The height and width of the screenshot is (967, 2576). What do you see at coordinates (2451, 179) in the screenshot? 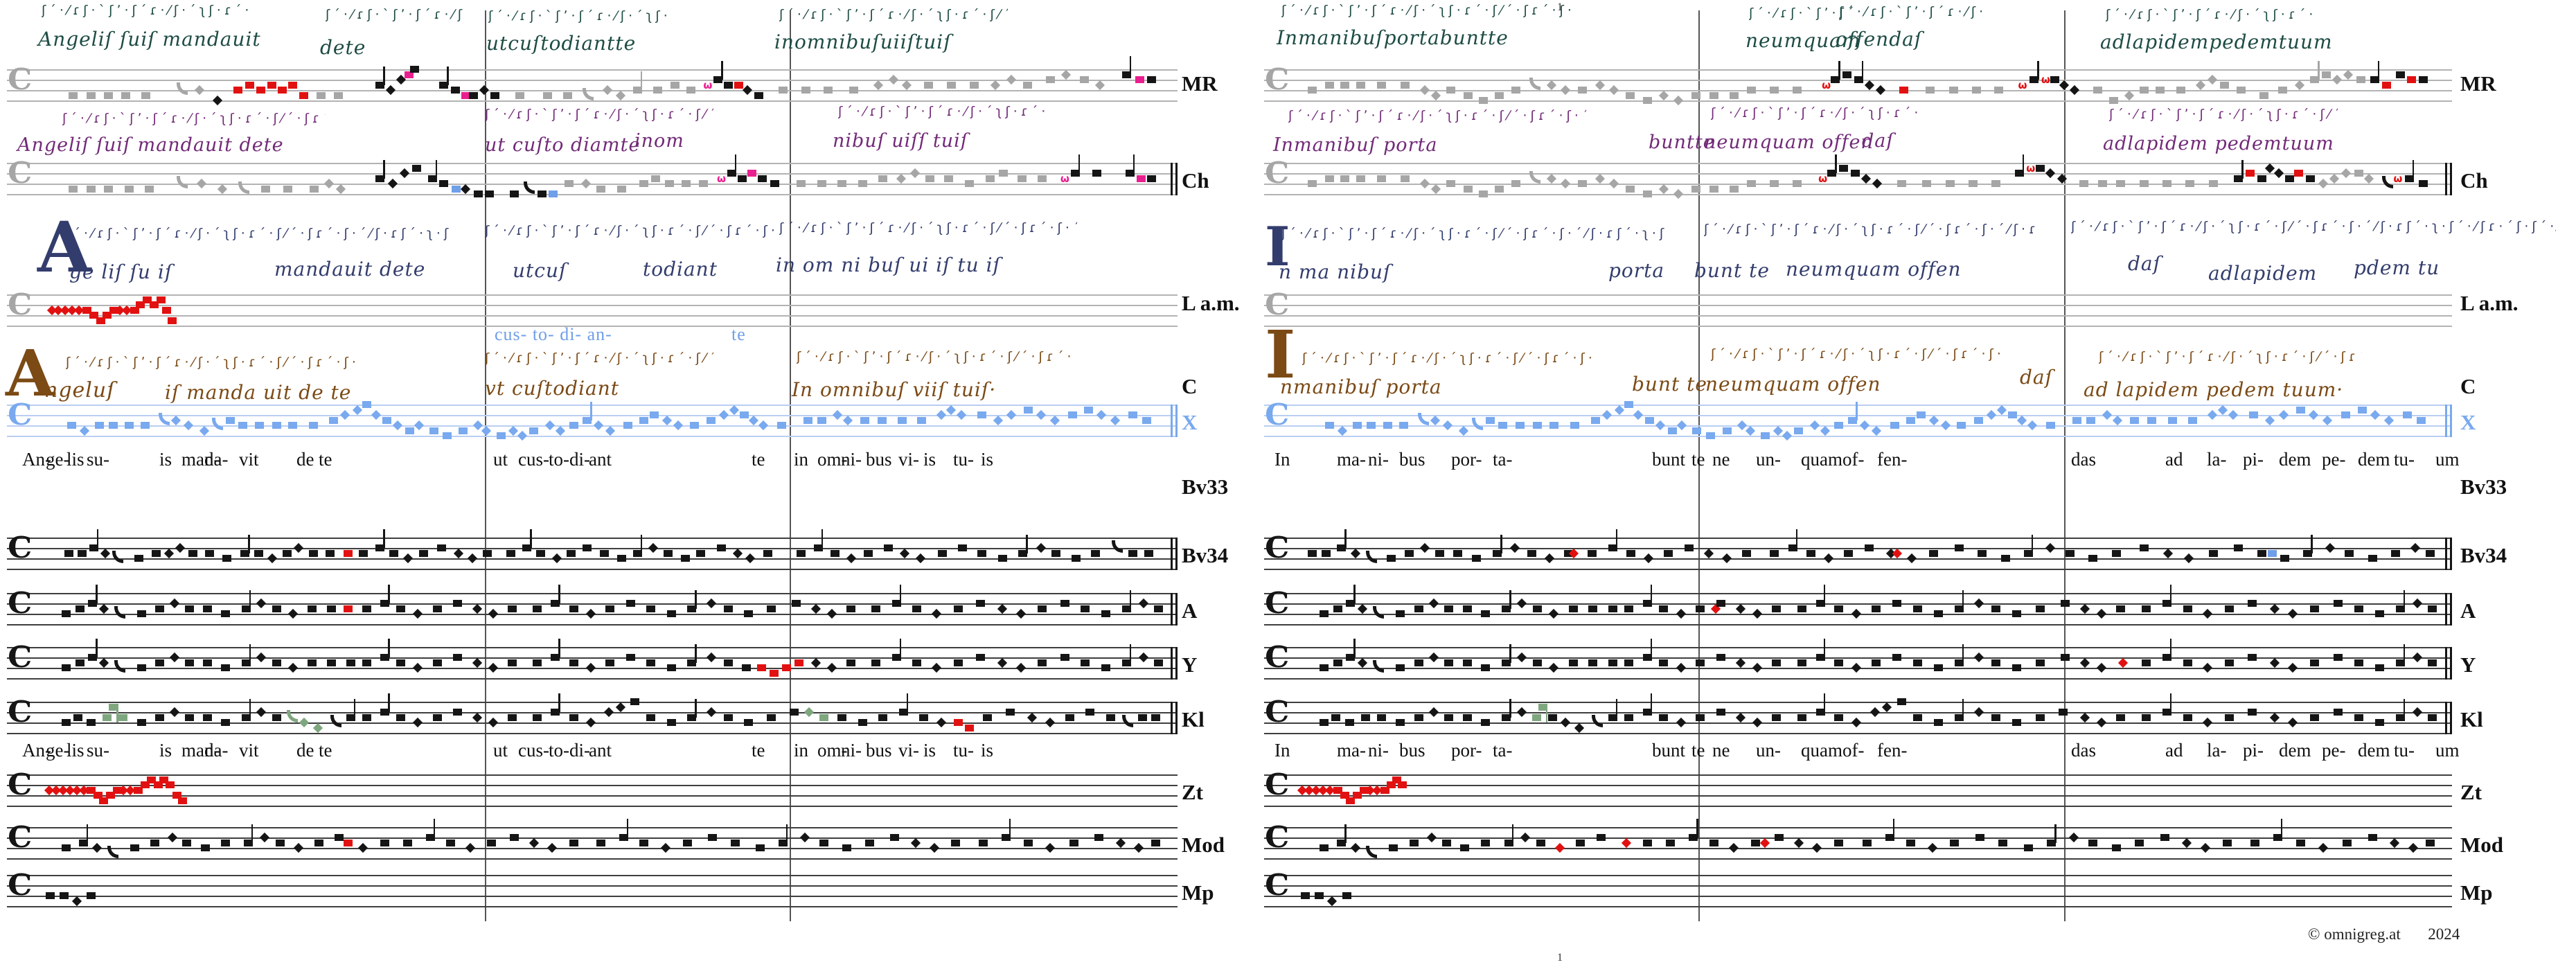
I see `end-barline-Ch` at bounding box center [2451, 179].